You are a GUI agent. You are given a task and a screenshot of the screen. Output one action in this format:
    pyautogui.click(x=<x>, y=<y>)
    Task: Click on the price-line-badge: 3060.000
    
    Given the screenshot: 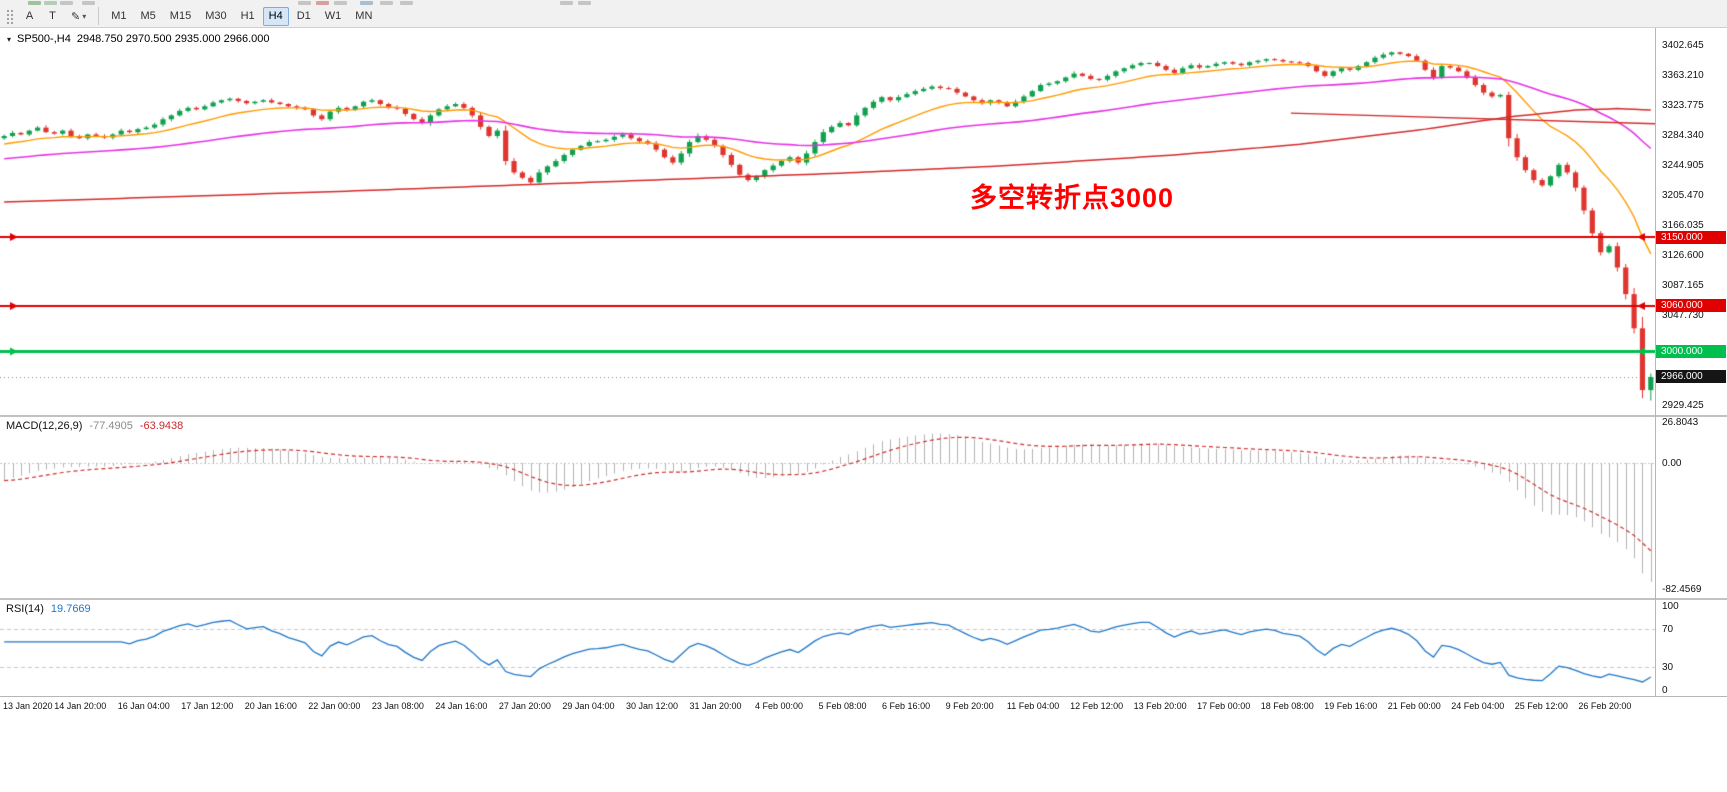 What is the action you would take?
    pyautogui.click(x=1691, y=305)
    